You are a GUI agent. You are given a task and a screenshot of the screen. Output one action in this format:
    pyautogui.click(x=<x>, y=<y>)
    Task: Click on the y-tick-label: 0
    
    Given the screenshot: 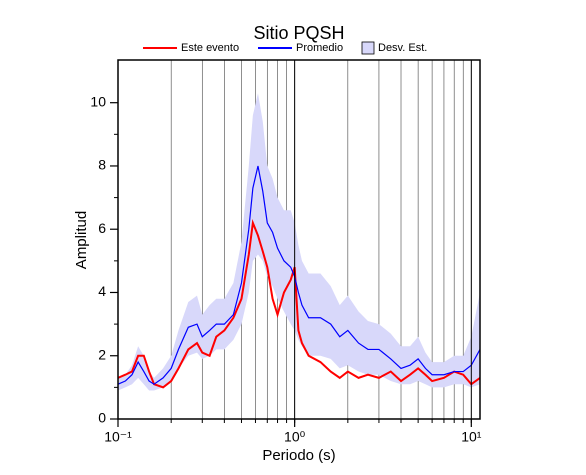 What is the action you would take?
    pyautogui.click(x=102, y=418)
    